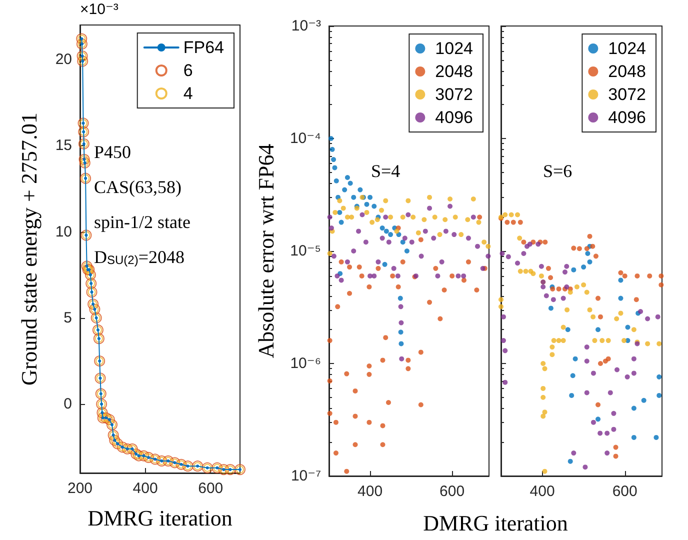  I want to click on annotation: DSU(2)=2048, so click(139, 257).